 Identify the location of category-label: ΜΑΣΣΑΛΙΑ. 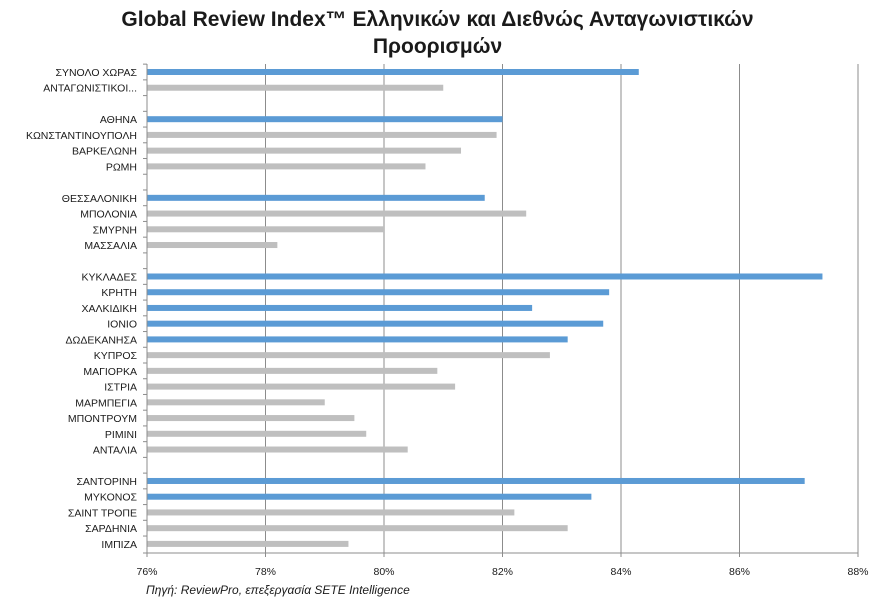
(110, 246).